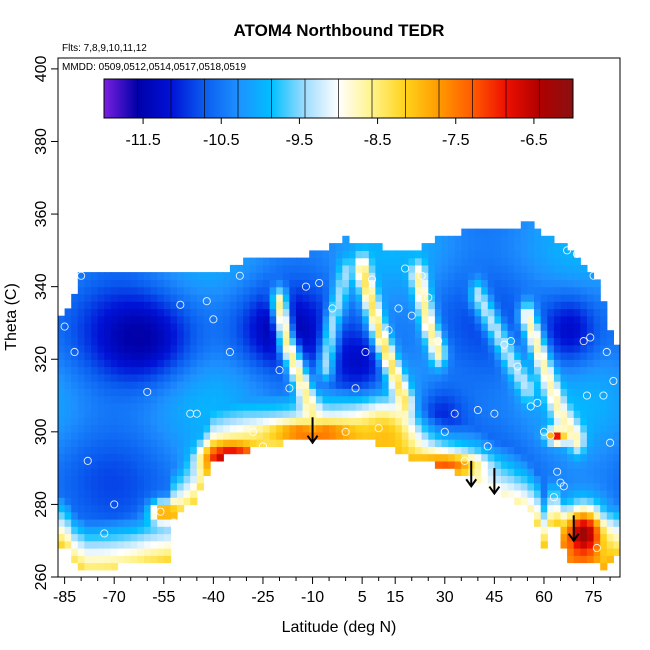  I want to click on y-tick-label: 280, so click(41, 504).